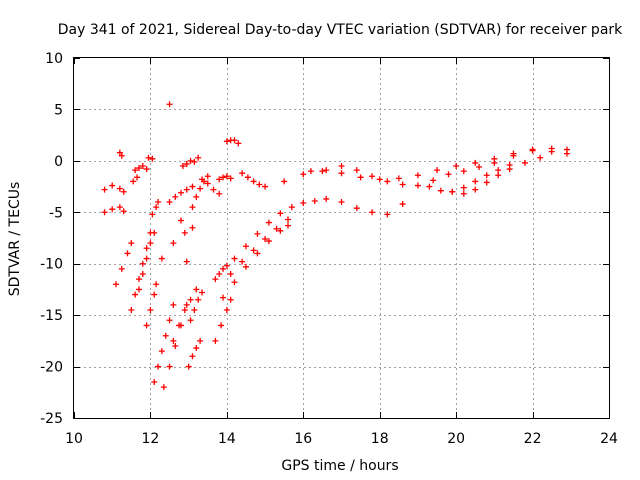  Describe the element at coordinates (54, 59) in the screenshot. I see `y-tick-label: 10` at that location.